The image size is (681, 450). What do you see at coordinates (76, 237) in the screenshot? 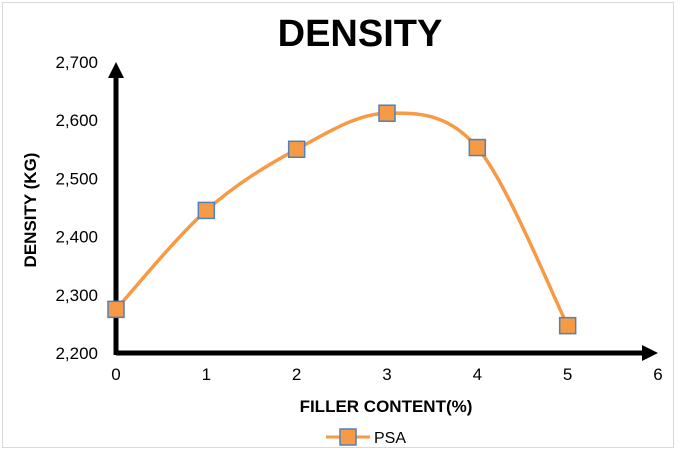
I see `y-tick-label: 2,400` at bounding box center [76, 237].